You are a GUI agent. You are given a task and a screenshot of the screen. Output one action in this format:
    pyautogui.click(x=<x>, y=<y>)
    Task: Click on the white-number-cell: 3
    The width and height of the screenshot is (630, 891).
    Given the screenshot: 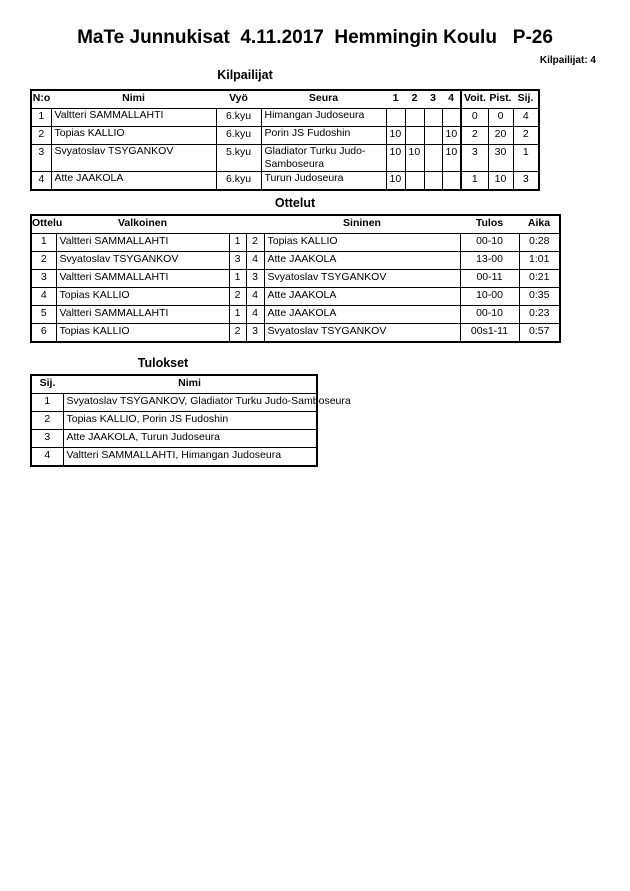 What is the action you would take?
    pyautogui.click(x=237, y=260)
    